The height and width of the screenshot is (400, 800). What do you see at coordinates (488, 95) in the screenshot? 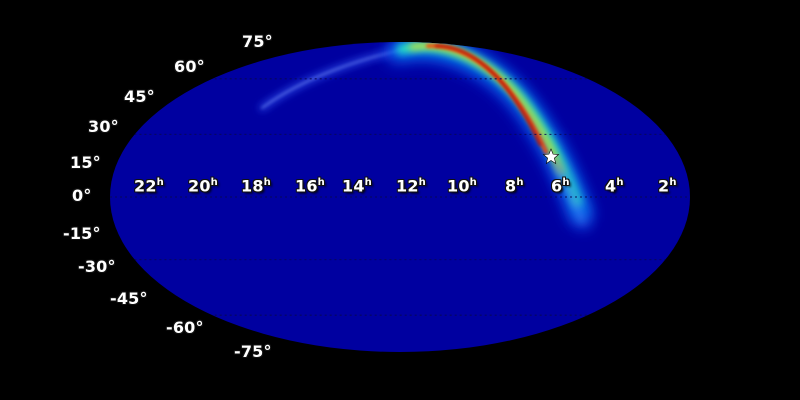
I see `main-arc-red-core` at bounding box center [488, 95].